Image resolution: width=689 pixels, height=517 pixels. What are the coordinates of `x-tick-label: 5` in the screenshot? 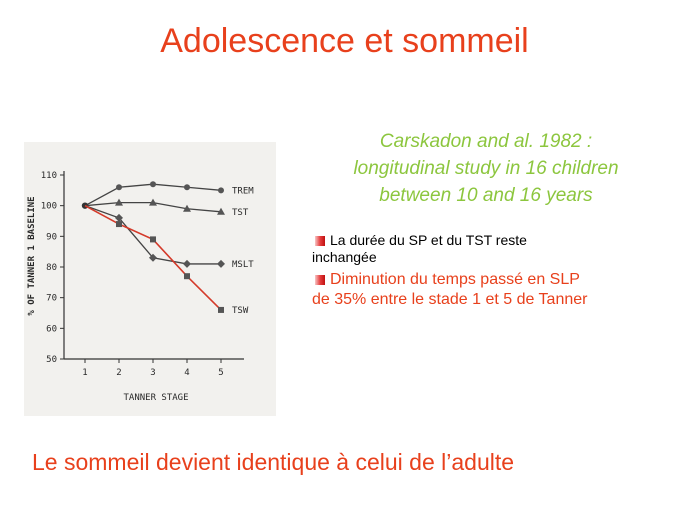 It's located at (220, 373).